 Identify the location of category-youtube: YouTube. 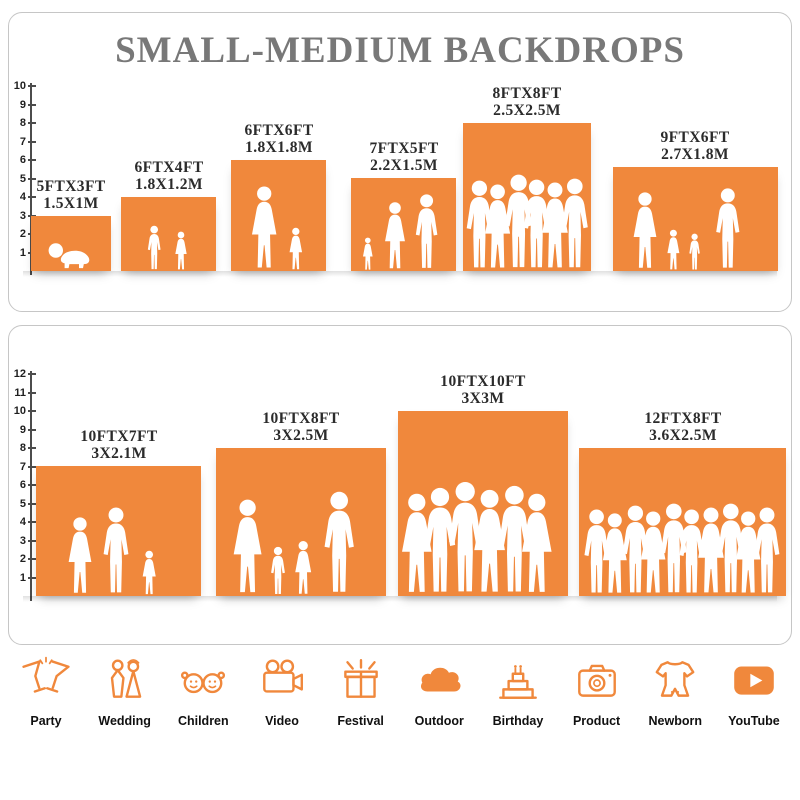
(754, 691).